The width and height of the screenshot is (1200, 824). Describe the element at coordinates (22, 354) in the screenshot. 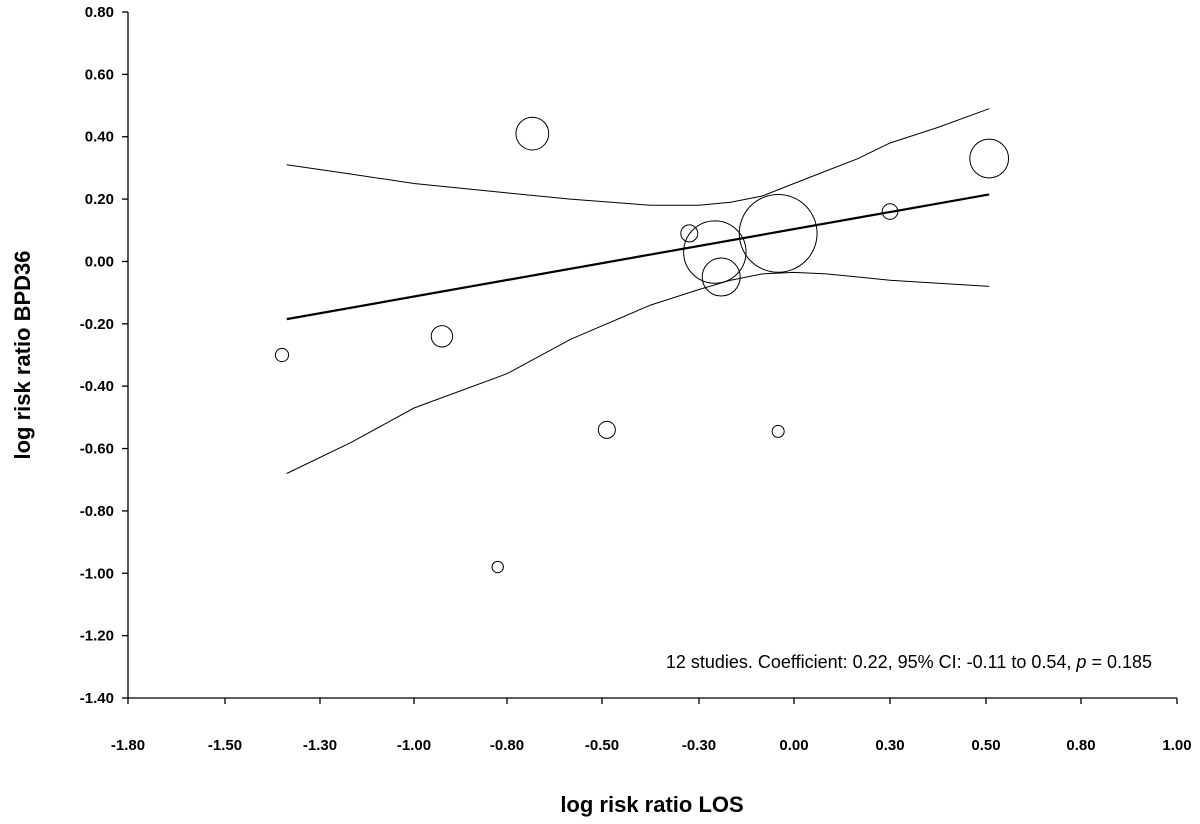

I see `y-axis-title: log risk ratio BPD36` at that location.